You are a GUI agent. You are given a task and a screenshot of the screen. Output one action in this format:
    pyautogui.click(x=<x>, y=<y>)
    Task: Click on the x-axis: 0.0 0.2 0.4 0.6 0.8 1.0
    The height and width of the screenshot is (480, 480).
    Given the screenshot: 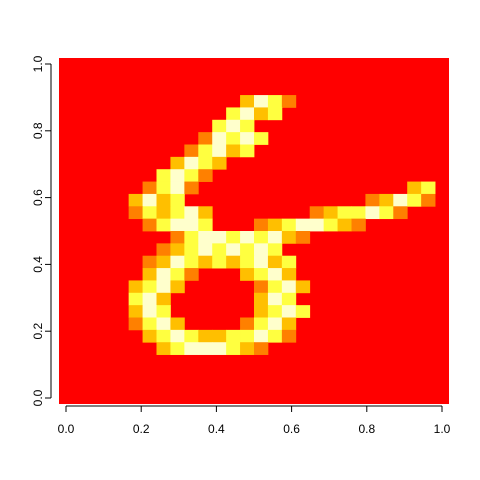 What is the action you would take?
    pyautogui.click(x=254, y=420)
    